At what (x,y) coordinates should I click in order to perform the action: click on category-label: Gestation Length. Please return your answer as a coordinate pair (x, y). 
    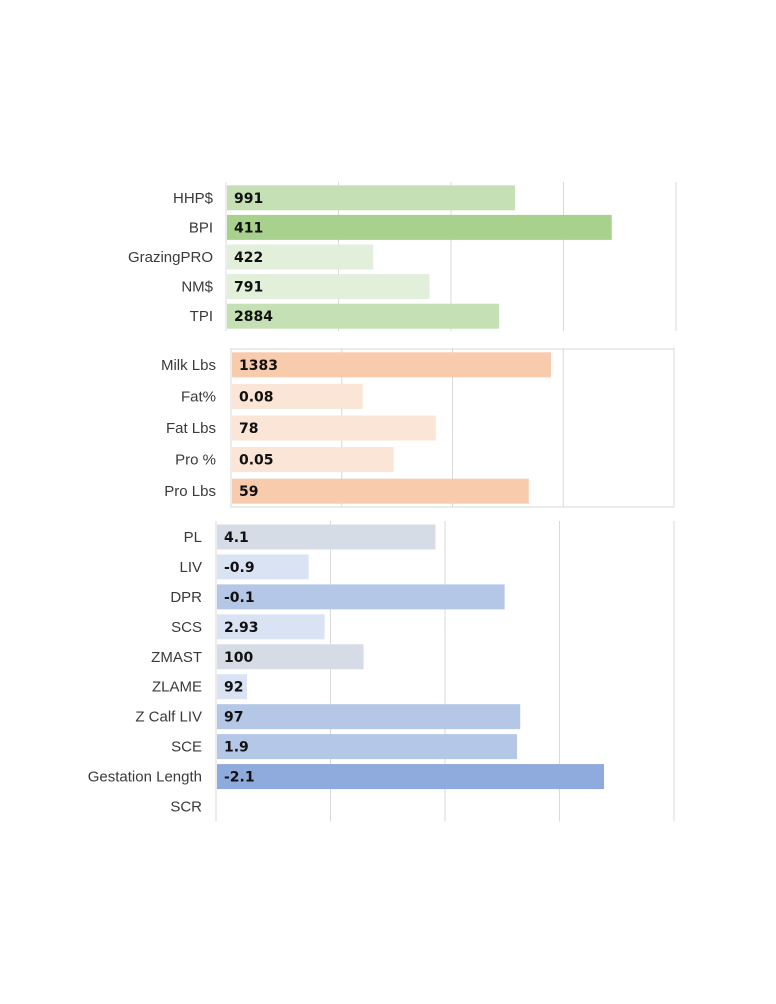
    Looking at the image, I should click on (145, 777).